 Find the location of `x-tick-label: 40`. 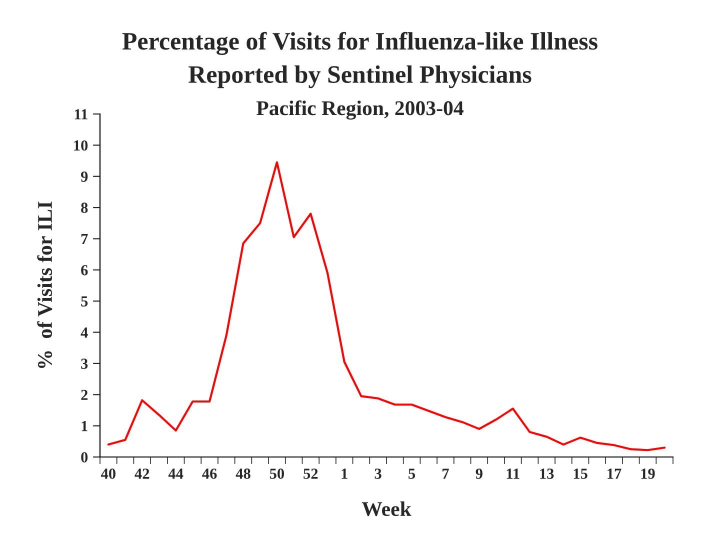

x-tick-label: 40 is located at coordinates (108, 473).